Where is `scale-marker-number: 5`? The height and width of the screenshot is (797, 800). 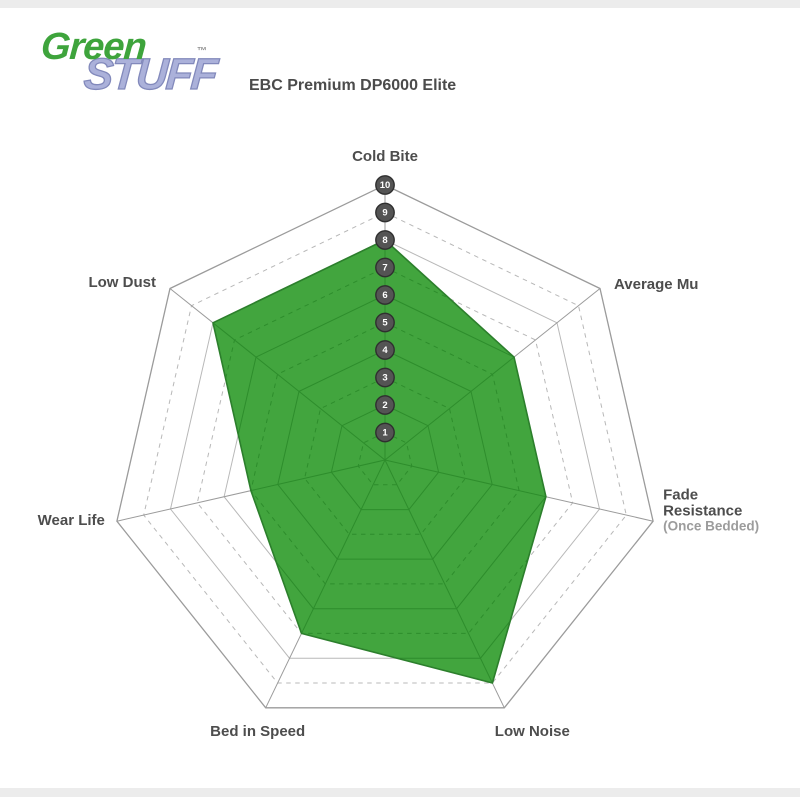
scale-marker-number: 5 is located at coordinates (385, 323).